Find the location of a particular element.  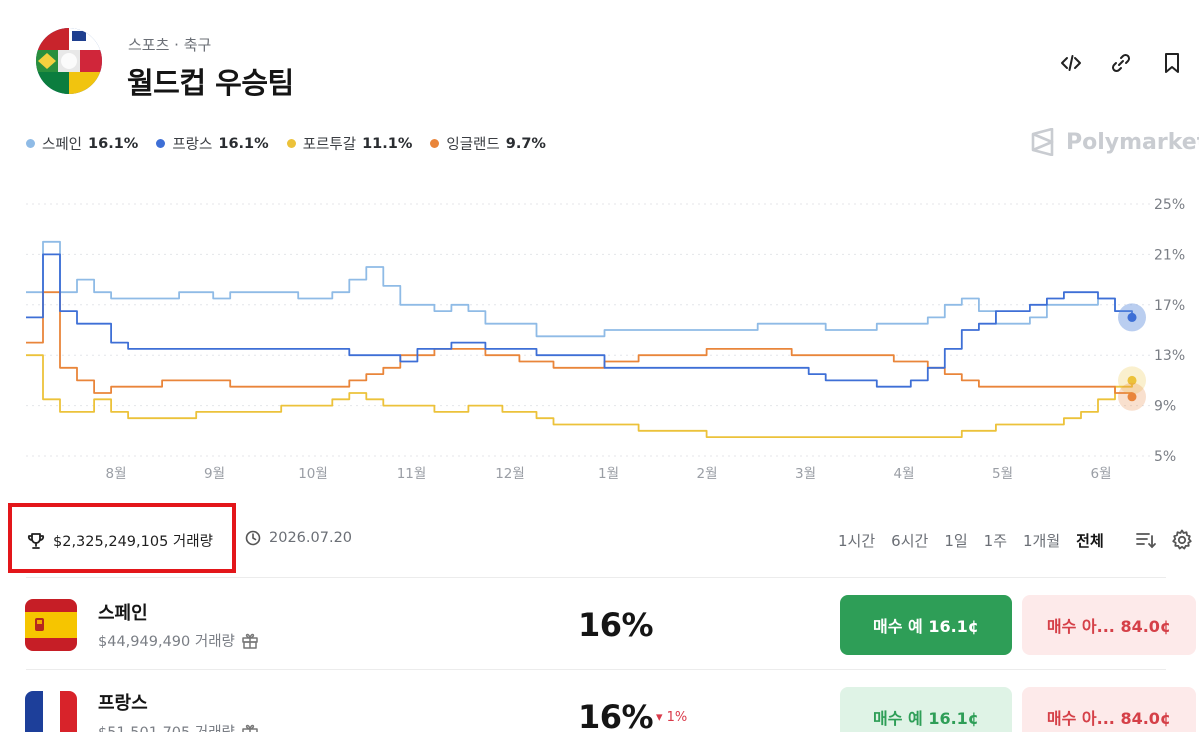

x-tick-label: 6월 is located at coordinates (1100, 474).